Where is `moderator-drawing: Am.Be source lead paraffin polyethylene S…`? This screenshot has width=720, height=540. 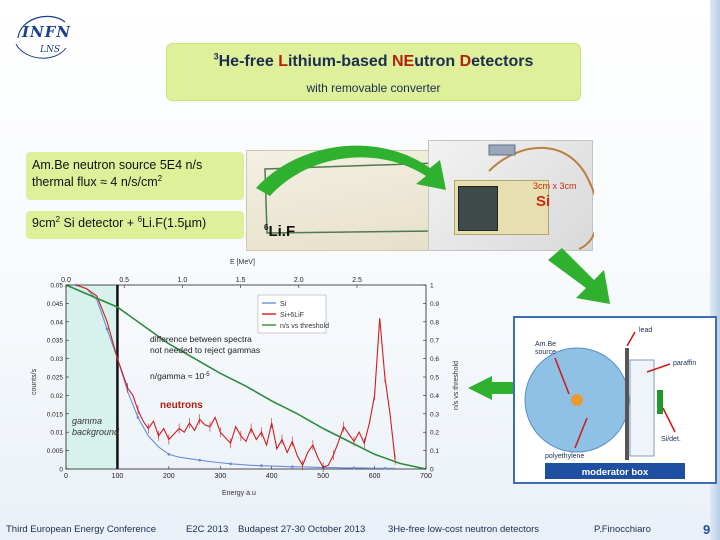
moderator-drawing: Am.Be source lead paraffin polyethylene S… is located at coordinates (610, 403).